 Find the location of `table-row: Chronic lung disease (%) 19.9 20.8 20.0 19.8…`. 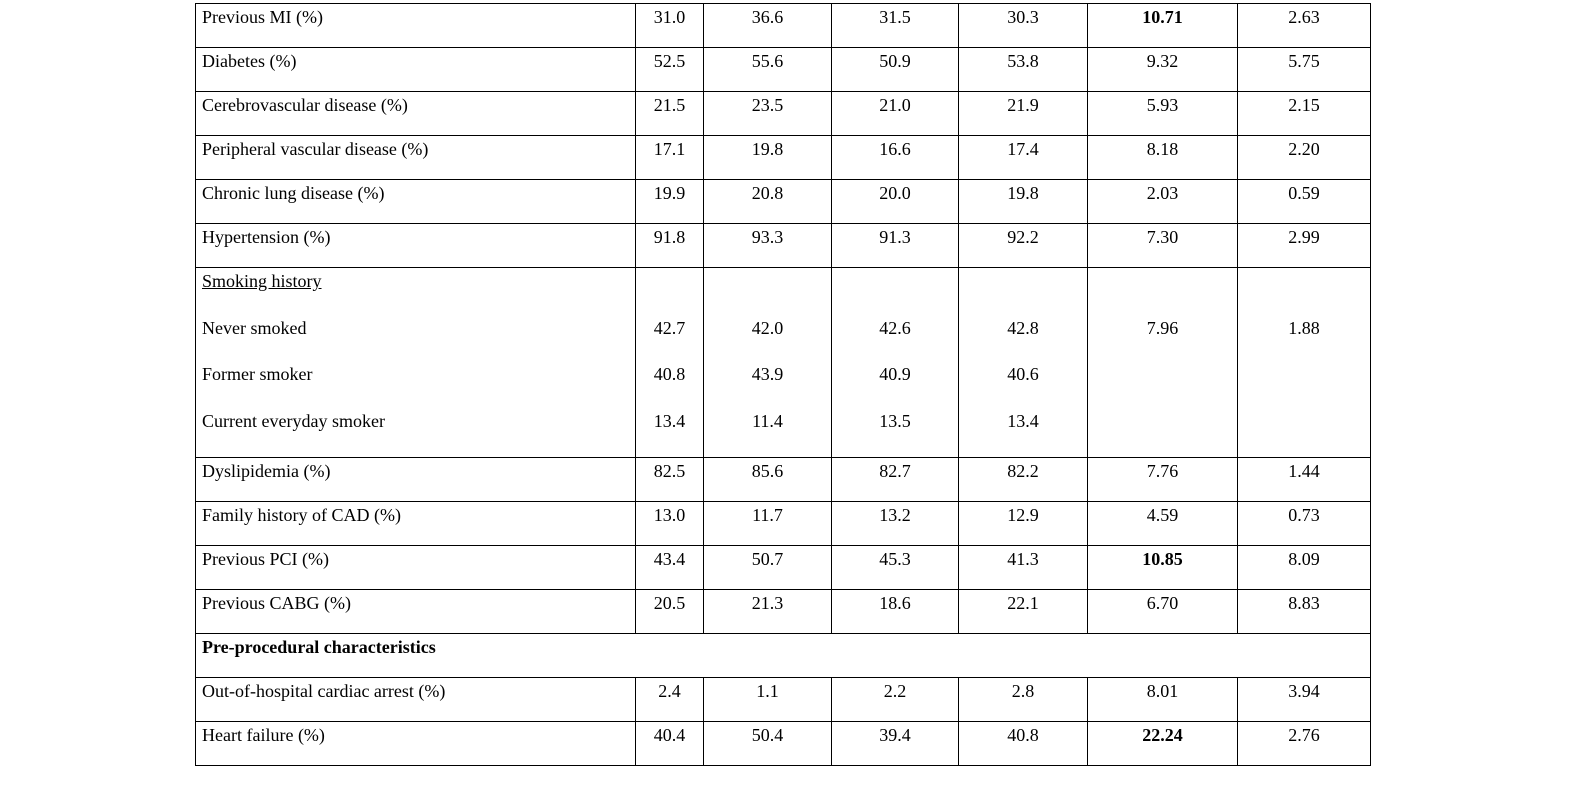

table-row: Chronic lung disease (%) 19.9 20.8 20.0 19.8… is located at coordinates (783, 201).